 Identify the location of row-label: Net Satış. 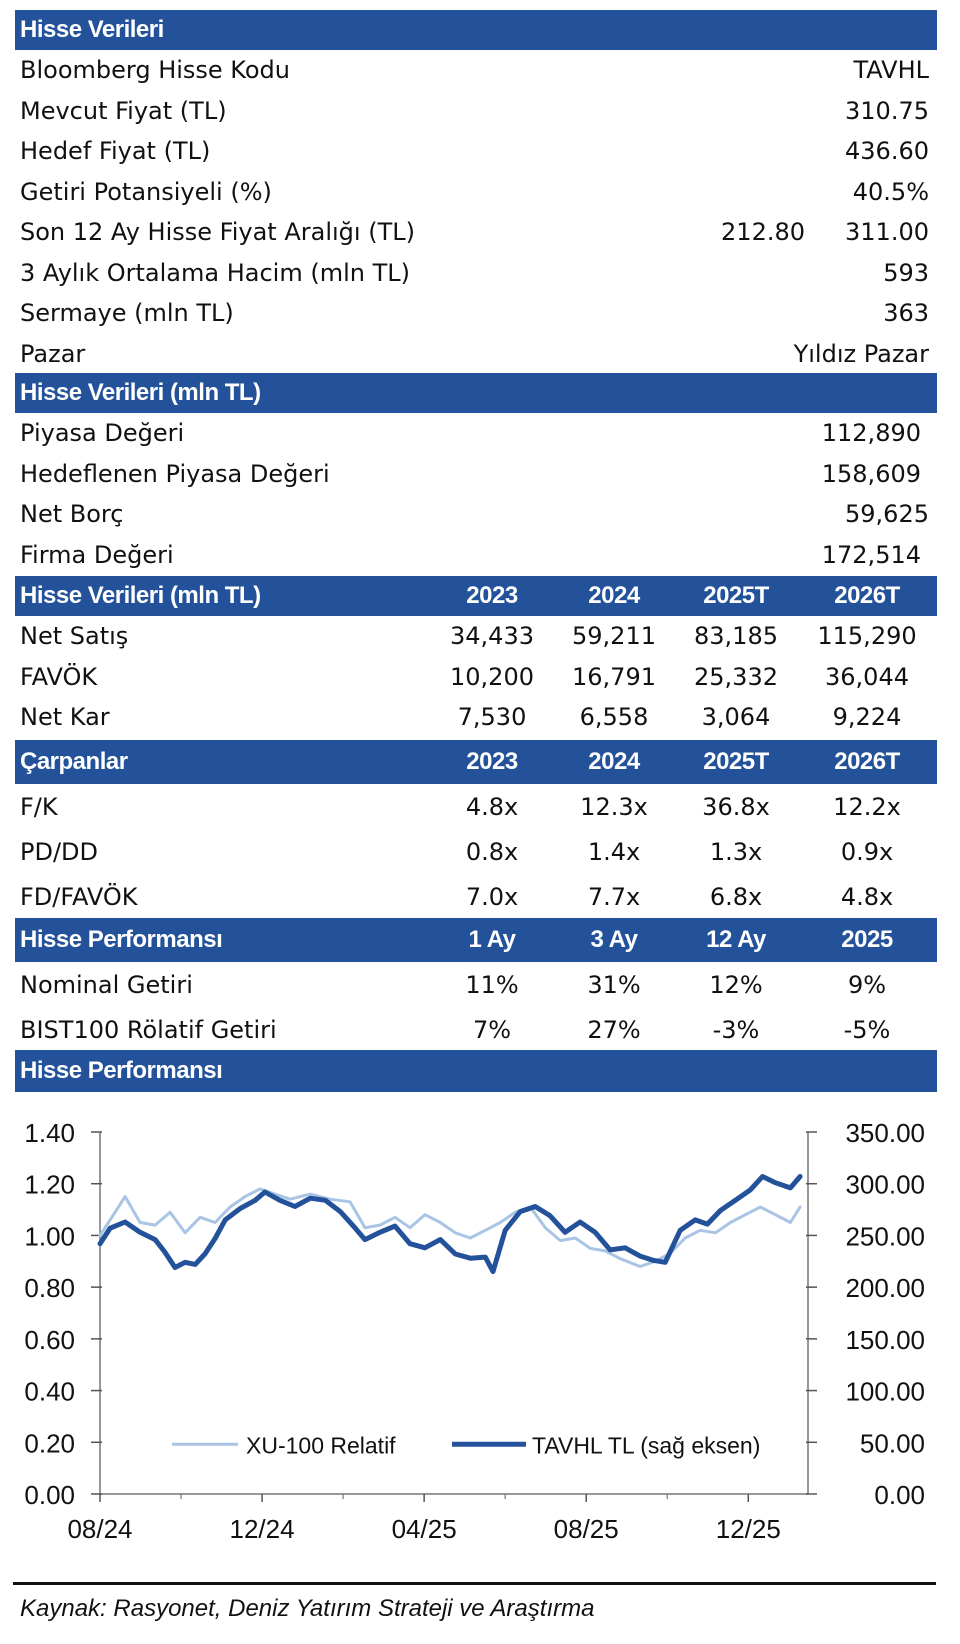
(74, 636).